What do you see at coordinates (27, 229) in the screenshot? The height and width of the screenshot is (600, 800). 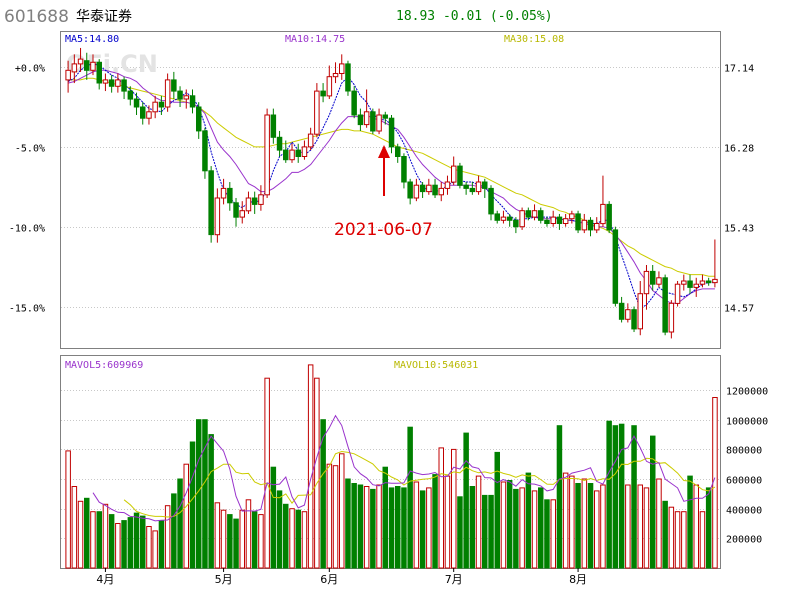 I see `price-left-tick: -10.0%` at bounding box center [27, 229].